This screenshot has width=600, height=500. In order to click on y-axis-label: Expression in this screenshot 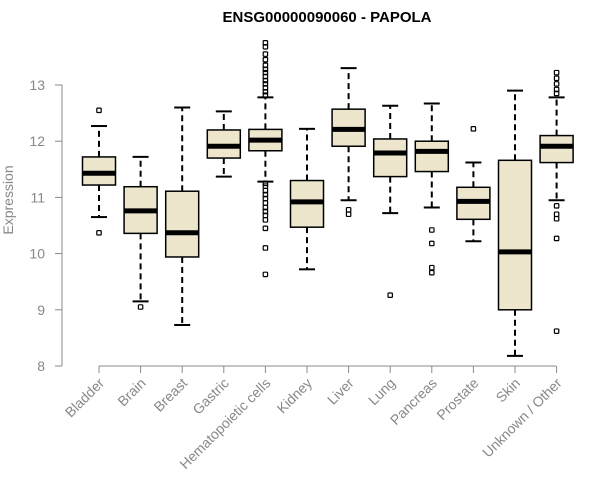, I will do `click(8, 199)`.